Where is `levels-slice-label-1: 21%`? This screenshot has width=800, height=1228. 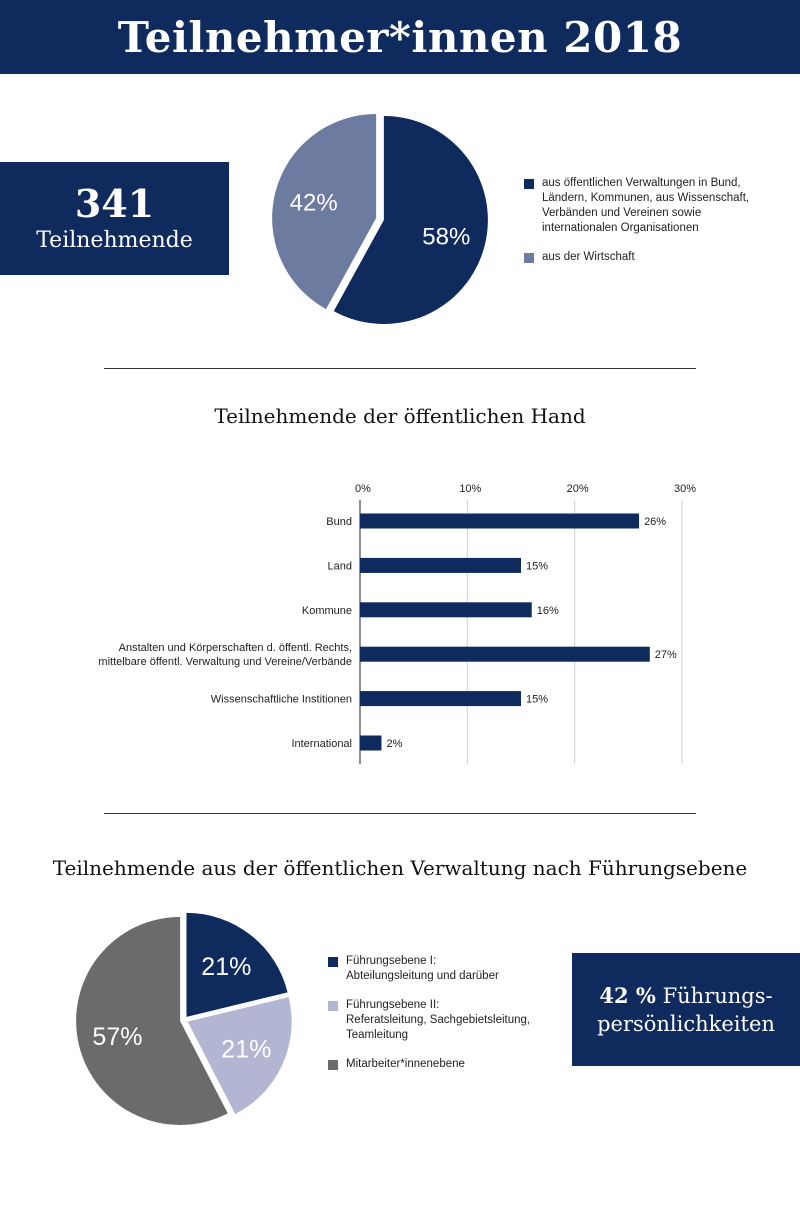 levels-slice-label-1: 21% is located at coordinates (226, 967).